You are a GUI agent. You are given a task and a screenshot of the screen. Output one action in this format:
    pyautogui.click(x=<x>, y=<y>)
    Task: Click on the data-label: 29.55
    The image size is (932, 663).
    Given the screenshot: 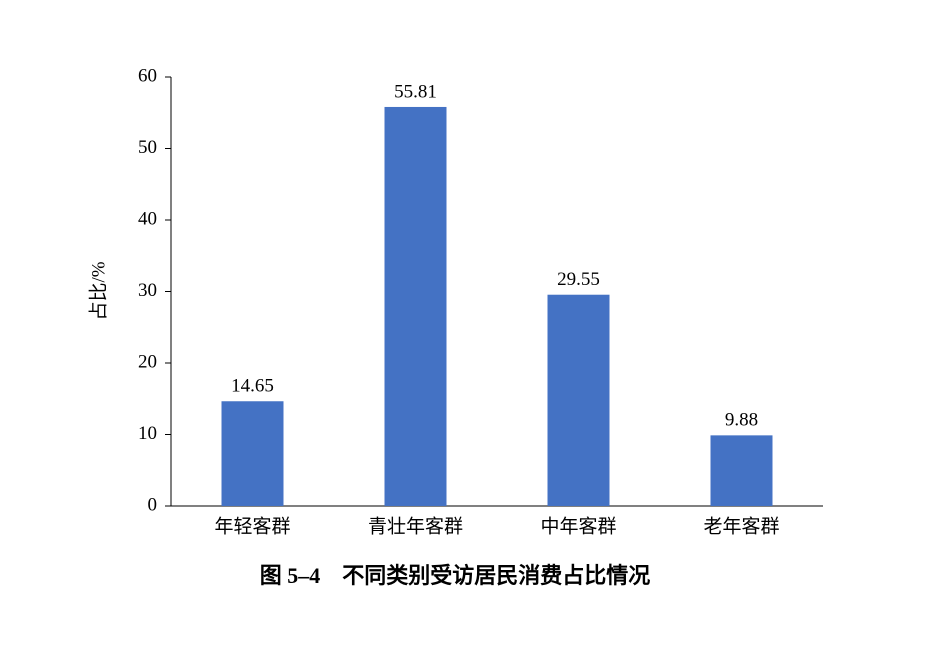 What is the action you would take?
    pyautogui.click(x=578, y=279)
    